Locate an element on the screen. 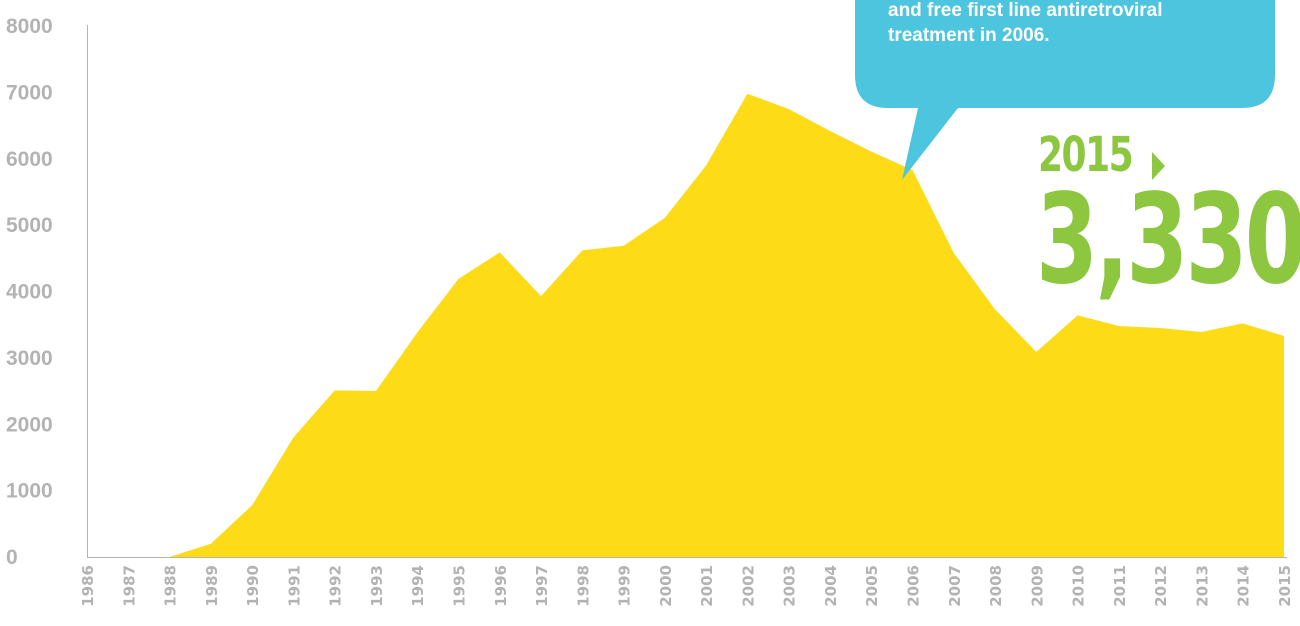 The image size is (1300, 626). y-tick-label: 3000 is located at coordinates (29, 358).